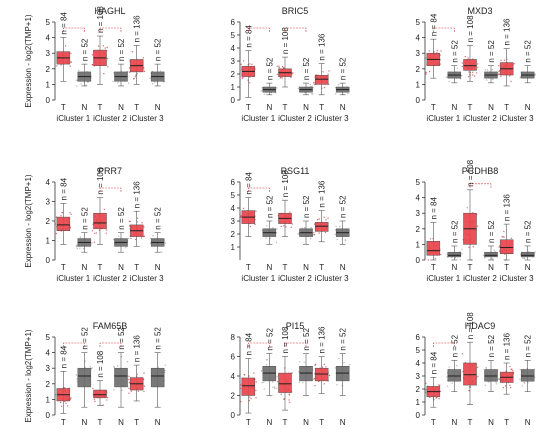 The height and width of the screenshot is (429, 550). What do you see at coordinates (491, 375) in the screenshot?
I see `box` at bounding box center [491, 375].